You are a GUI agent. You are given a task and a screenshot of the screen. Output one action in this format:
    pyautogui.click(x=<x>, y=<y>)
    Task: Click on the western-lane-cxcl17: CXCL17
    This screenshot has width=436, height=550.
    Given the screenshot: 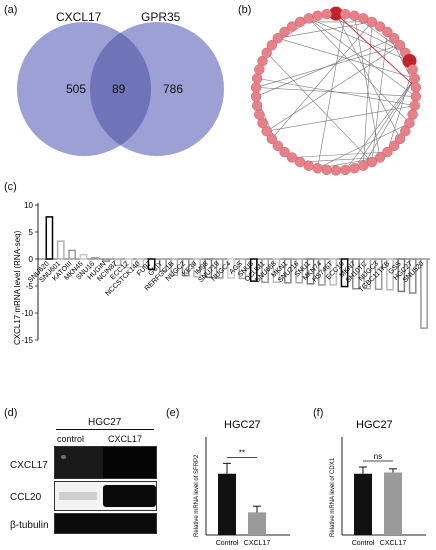 What is the action you would take?
    pyautogui.click(x=125, y=439)
    